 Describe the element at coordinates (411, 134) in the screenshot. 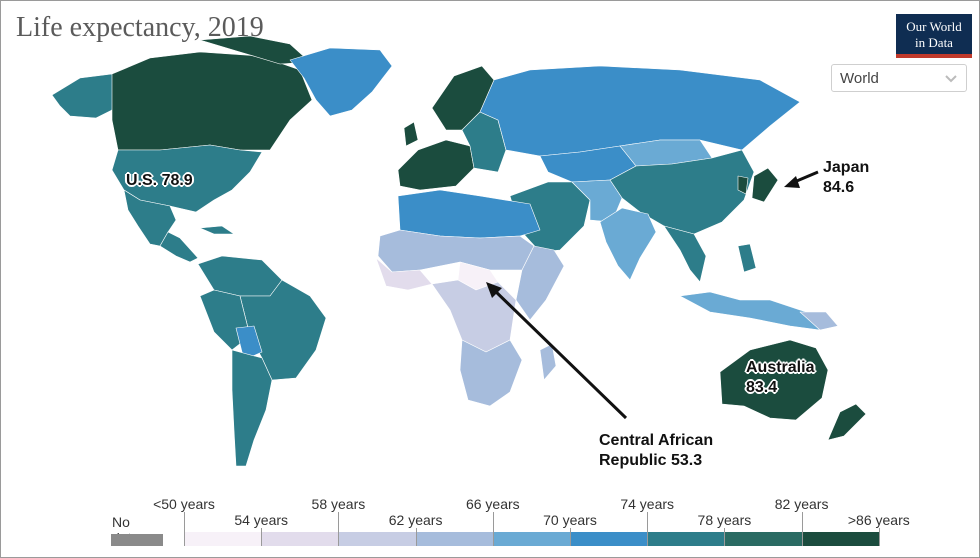

I see `country-uk` at that location.